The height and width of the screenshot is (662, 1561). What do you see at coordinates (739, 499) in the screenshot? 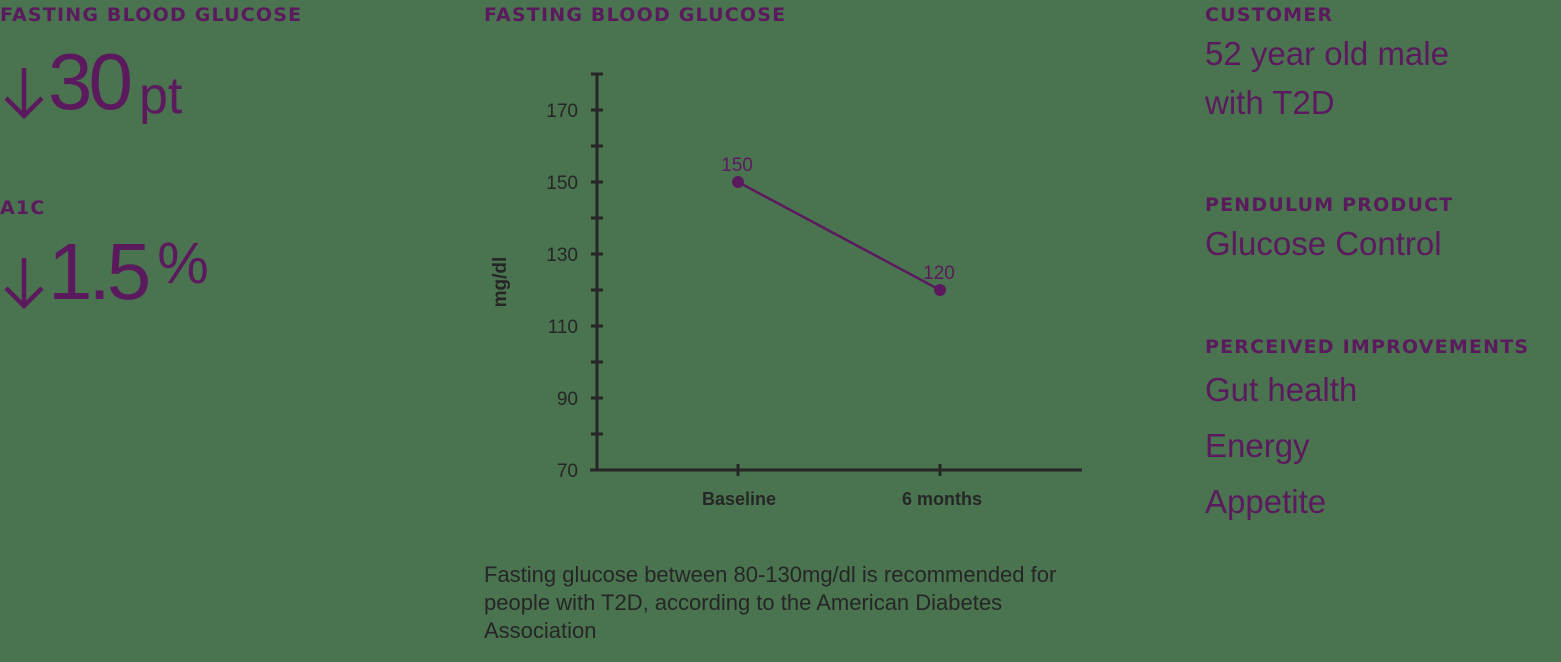
I see `x-tick-label-baseline: Baseline` at bounding box center [739, 499].